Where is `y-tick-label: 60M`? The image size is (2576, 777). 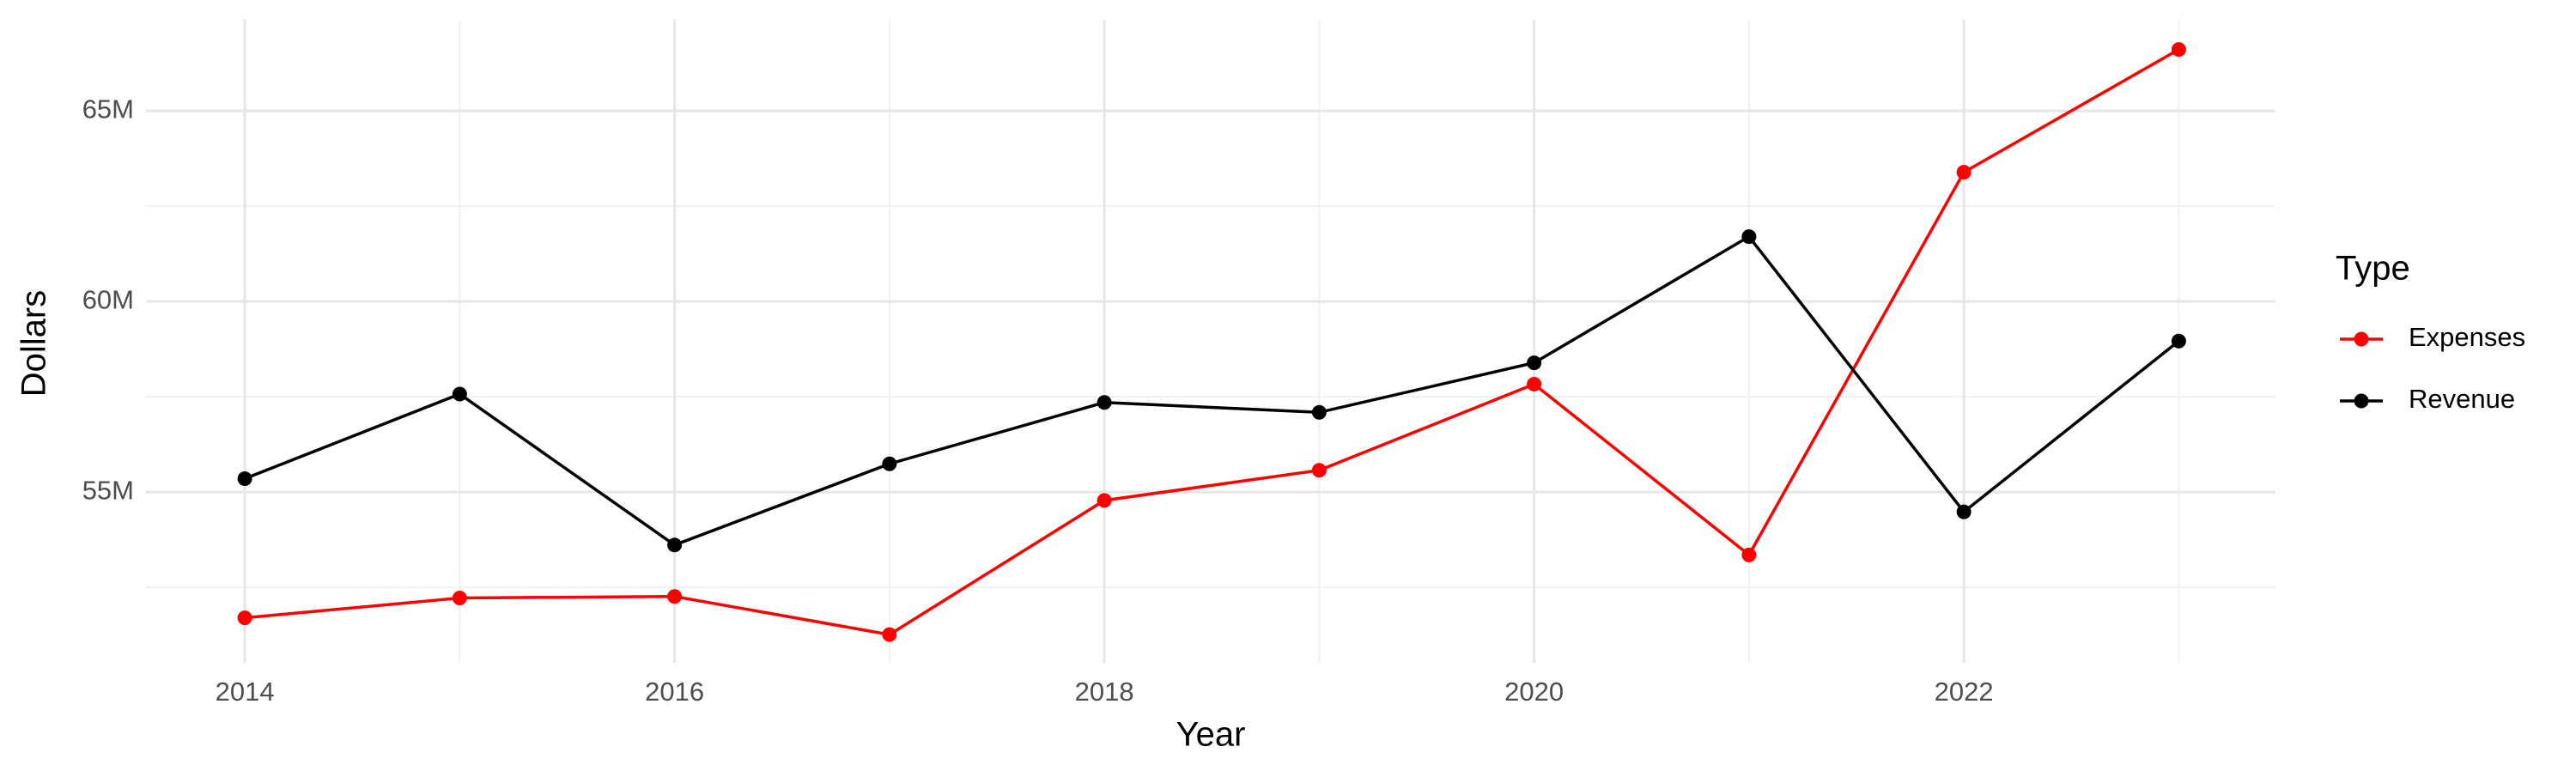
y-tick-label: 60M is located at coordinates (108, 299).